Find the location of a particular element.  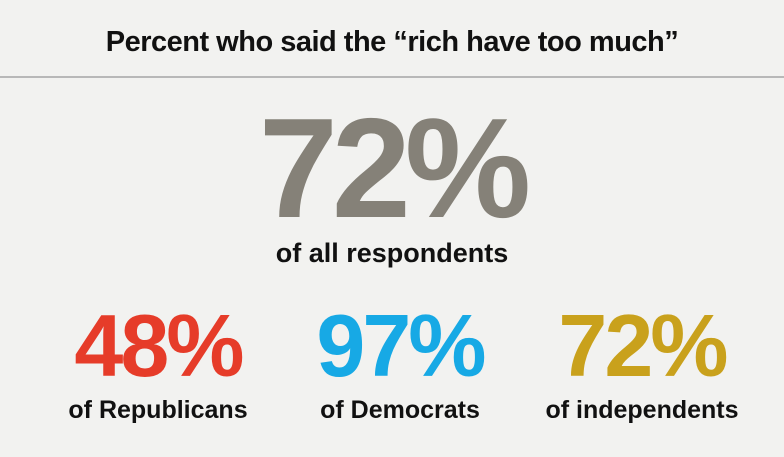

stat-democrats: 97% of Democrats is located at coordinates (400, 364).